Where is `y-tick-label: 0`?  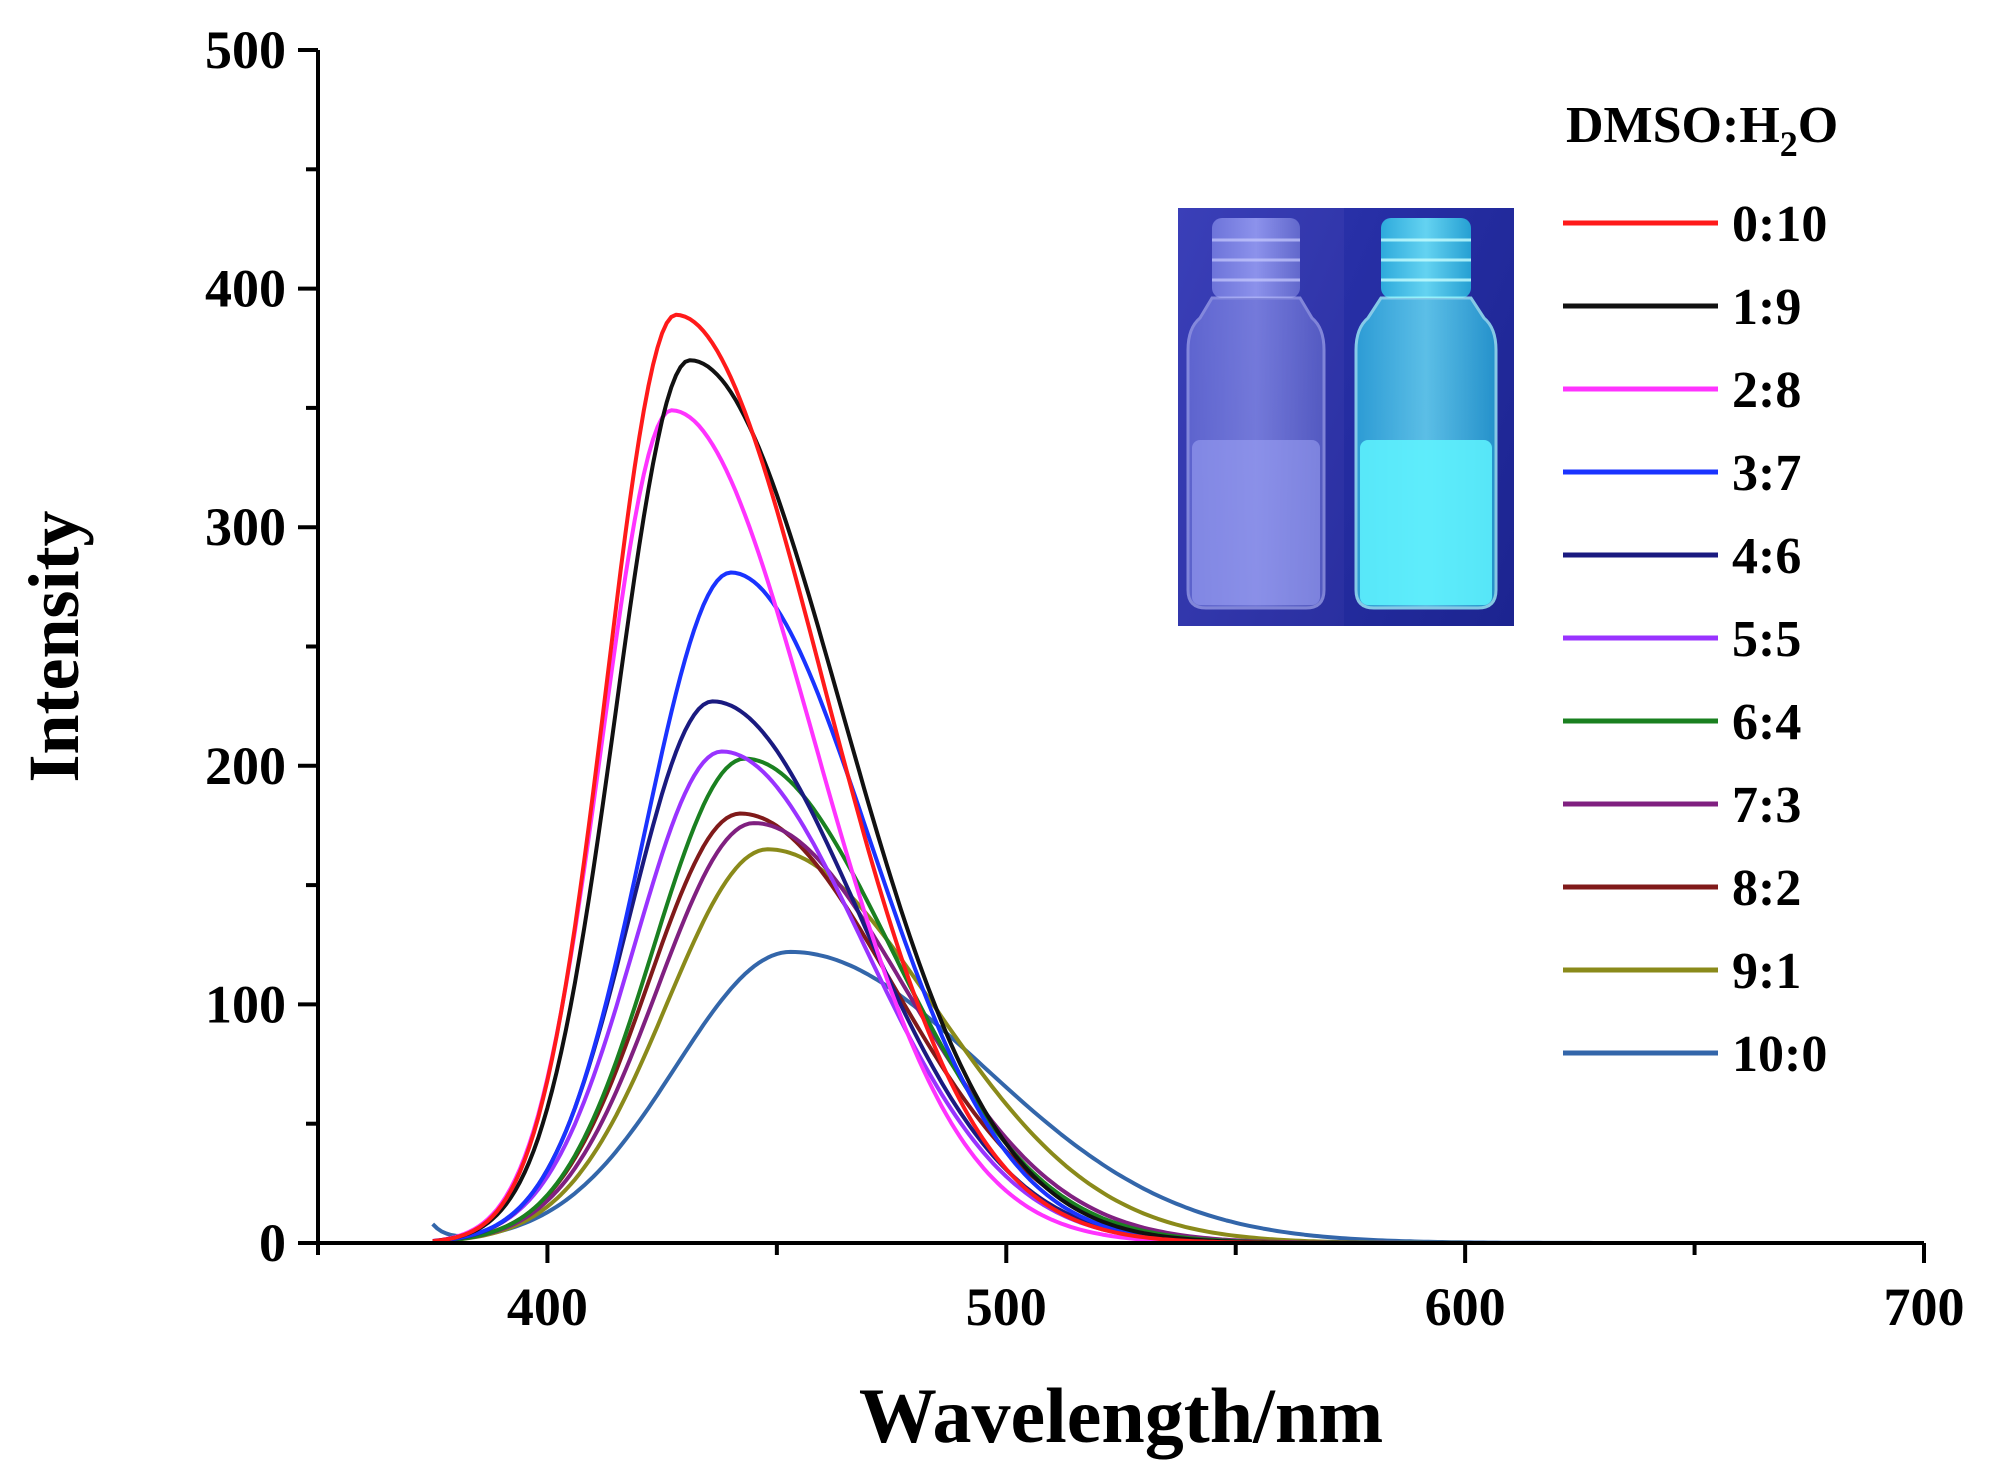 y-tick-label: 0 is located at coordinates (272, 1243).